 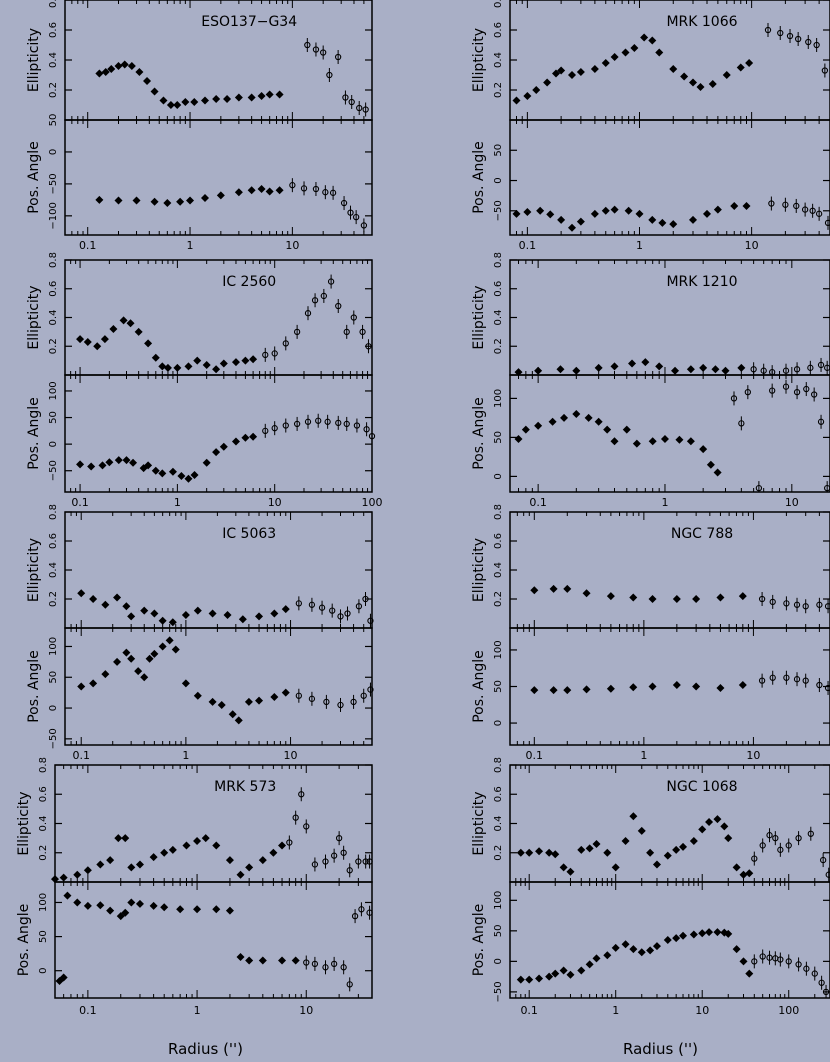 What do you see at coordinates (639, 245) in the screenshot?
I see `x-tick-label: 1` at bounding box center [639, 245].